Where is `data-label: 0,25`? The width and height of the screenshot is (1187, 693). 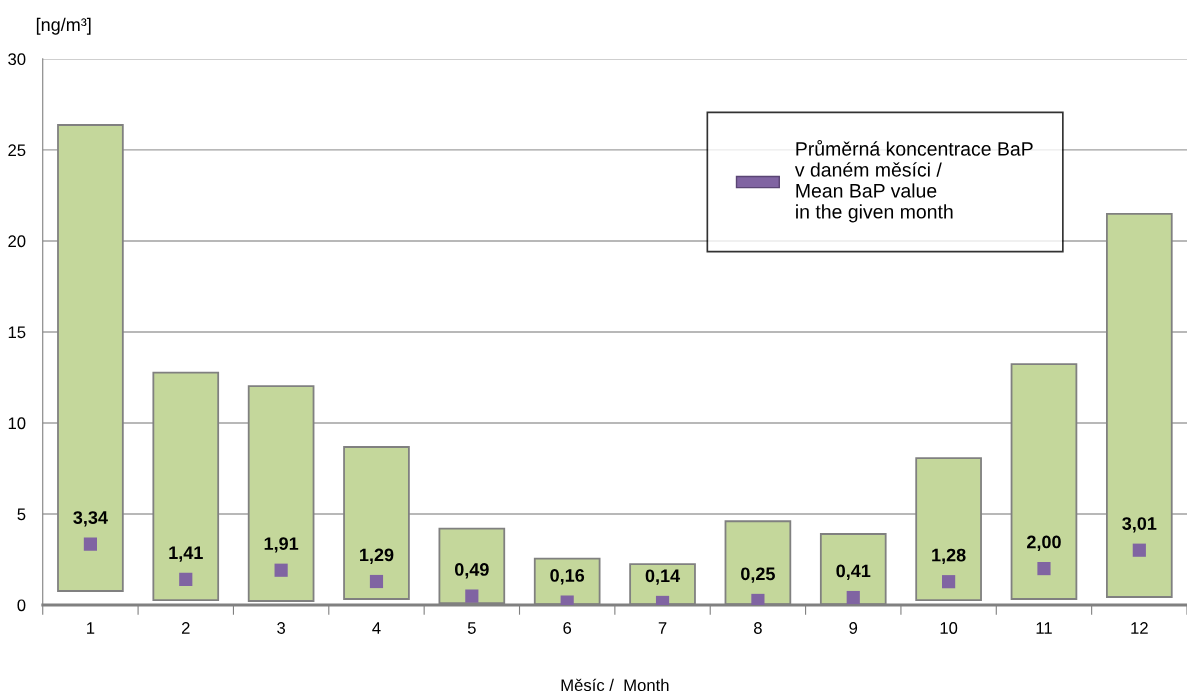
data-label: 0,25 is located at coordinates (758, 575).